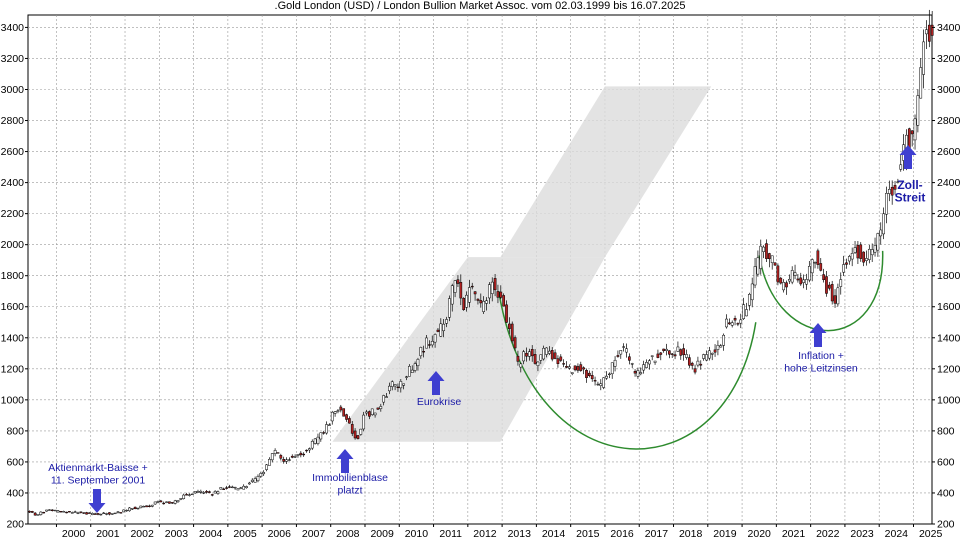 This screenshot has height=540, width=960. I want to click on annotation-label-2001: Aktienmarkt-Baisse +, so click(98, 468).